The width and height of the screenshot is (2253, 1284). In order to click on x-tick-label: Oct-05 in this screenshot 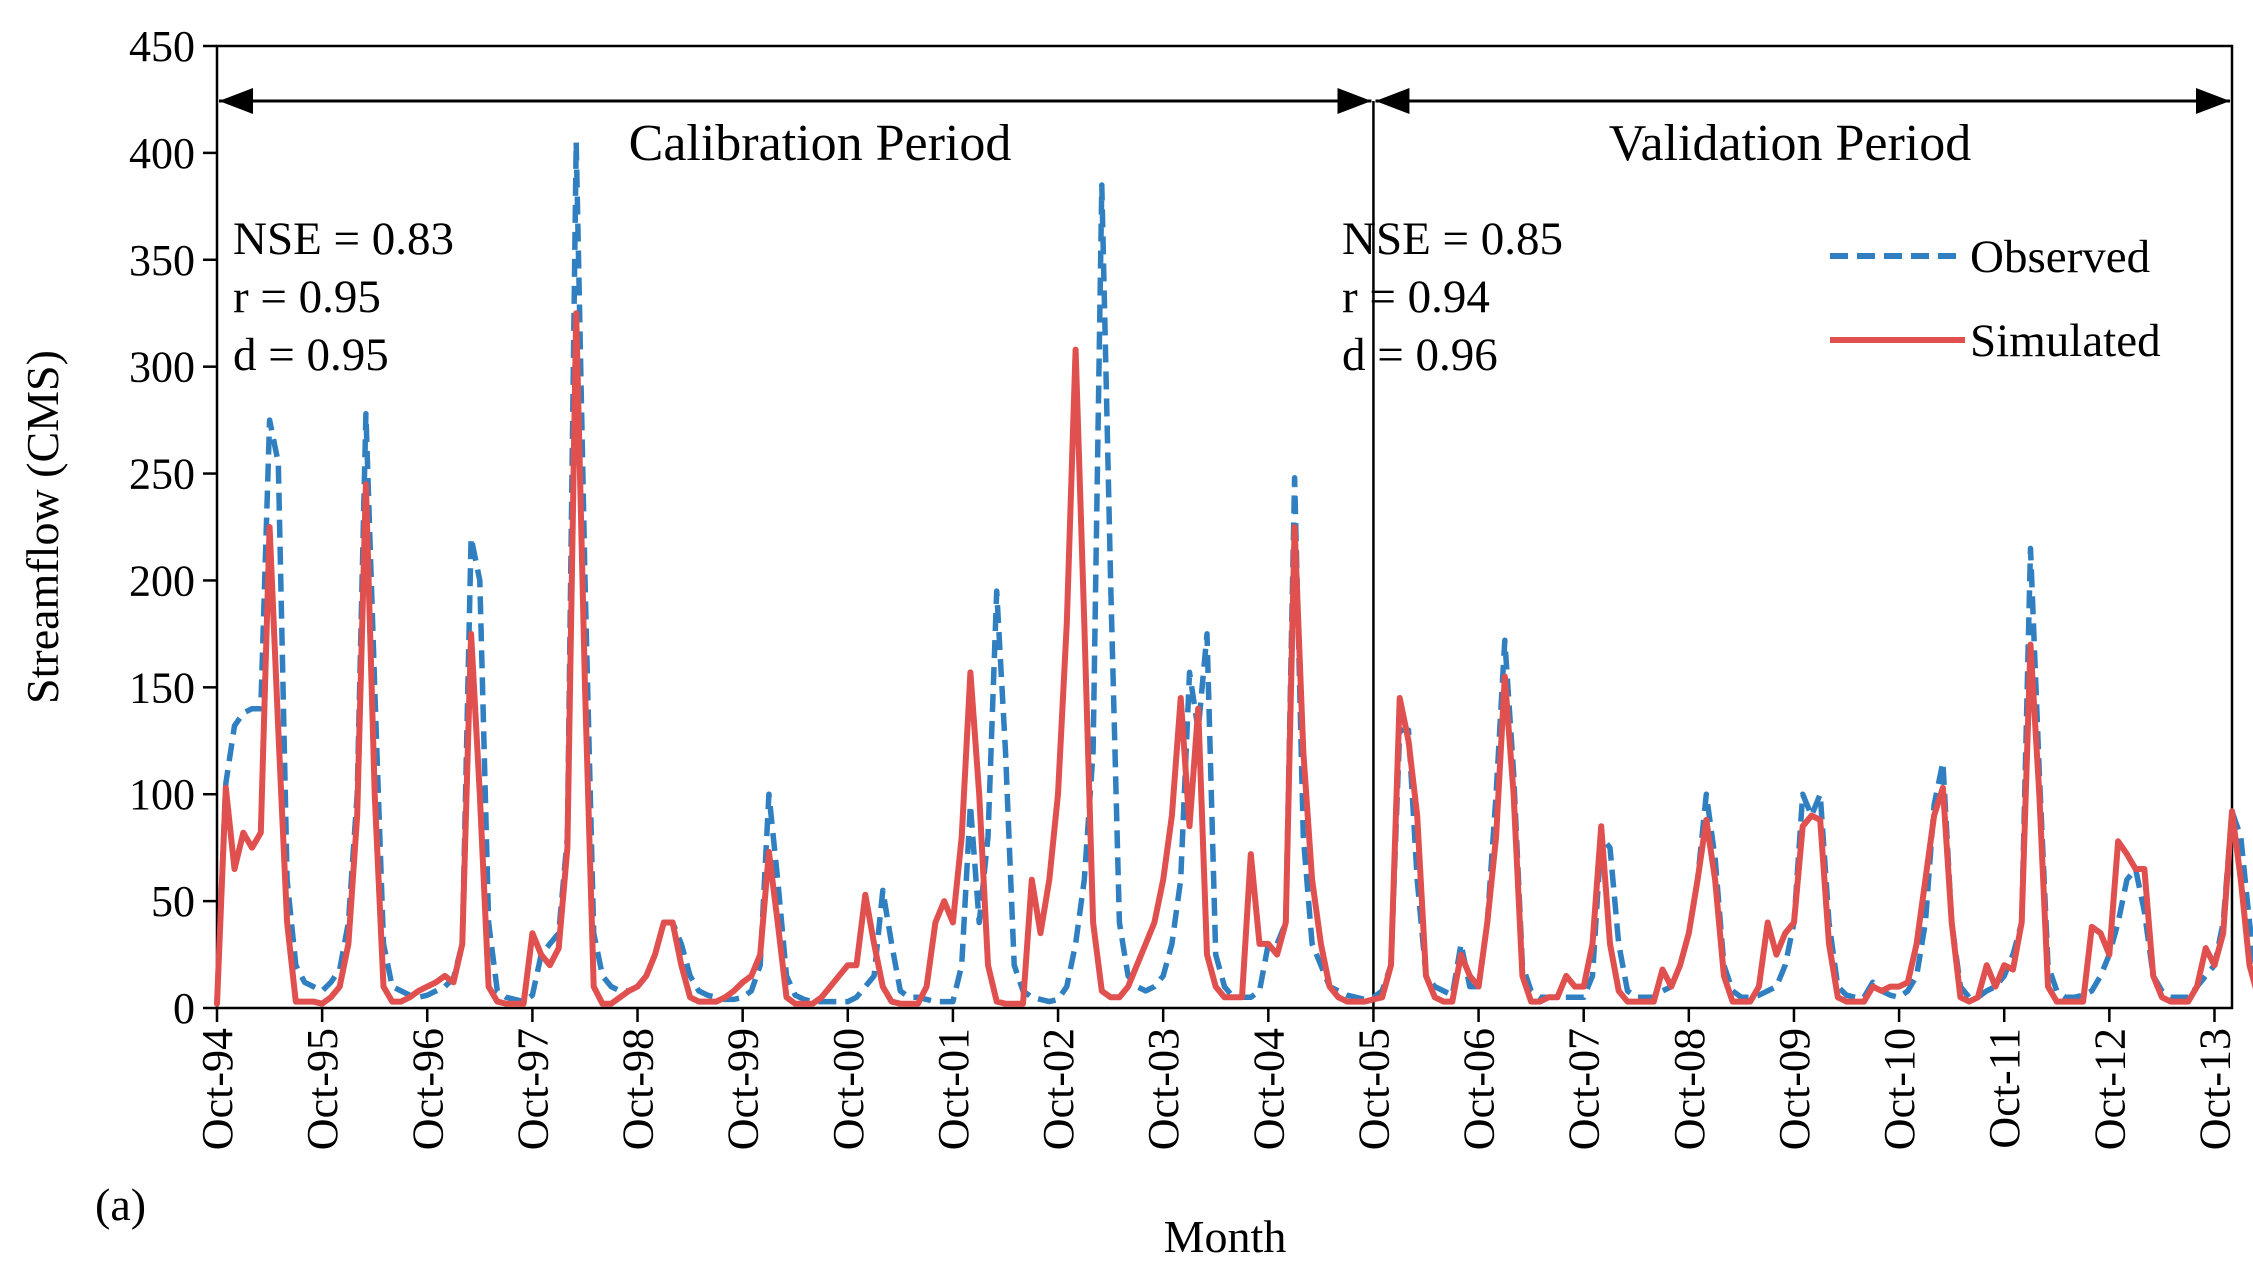, I will do `click(1373, 1089)`.